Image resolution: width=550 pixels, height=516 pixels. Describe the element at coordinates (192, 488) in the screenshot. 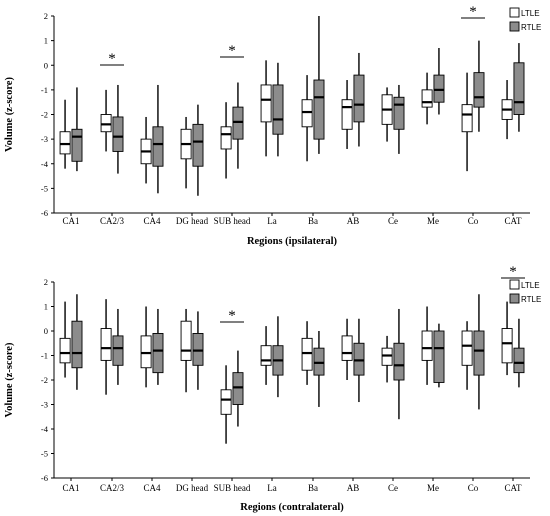

I see `x-tick-label: DG head` at that location.